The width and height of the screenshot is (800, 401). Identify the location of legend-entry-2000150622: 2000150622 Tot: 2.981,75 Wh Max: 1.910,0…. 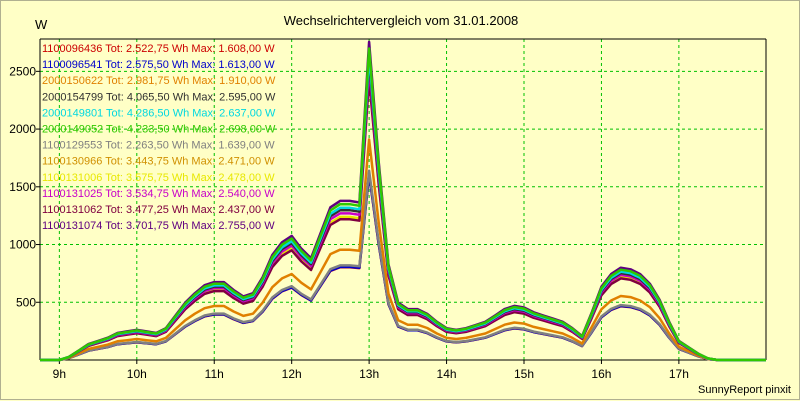
(159, 81).